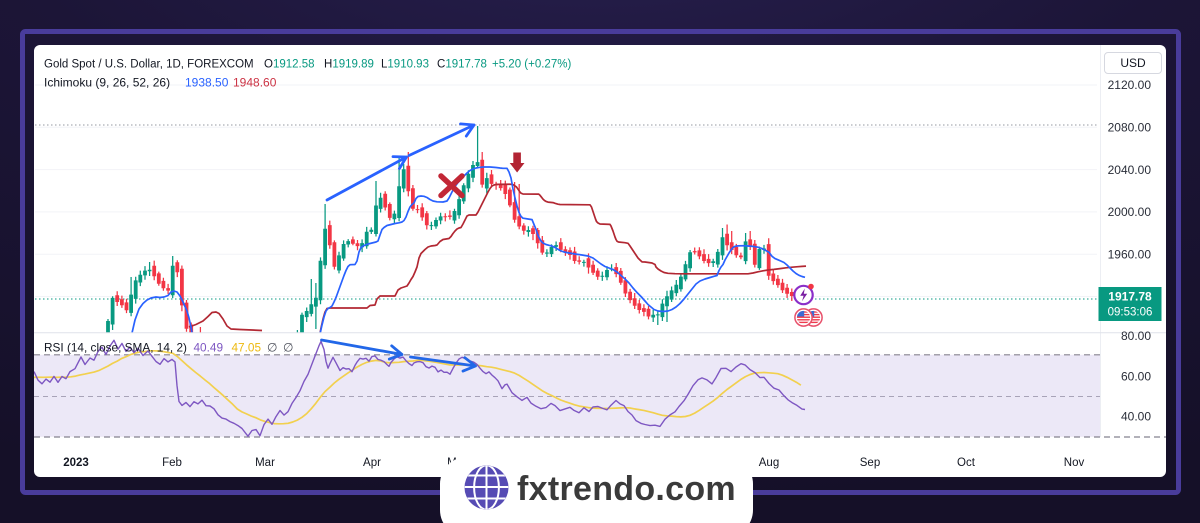 The image size is (1200, 523). I want to click on svg-text: 80.00, so click(1136, 336).